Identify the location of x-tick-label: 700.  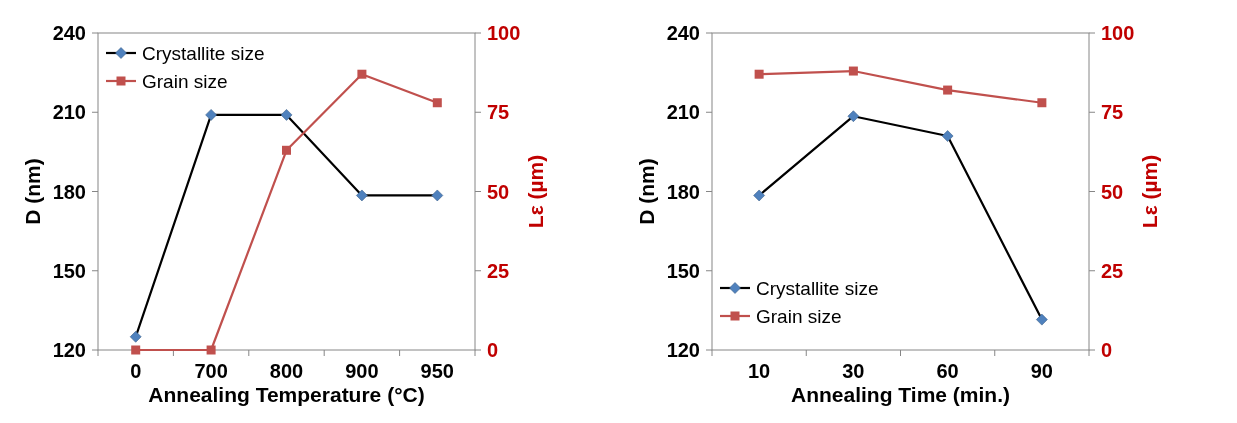
(211, 371).